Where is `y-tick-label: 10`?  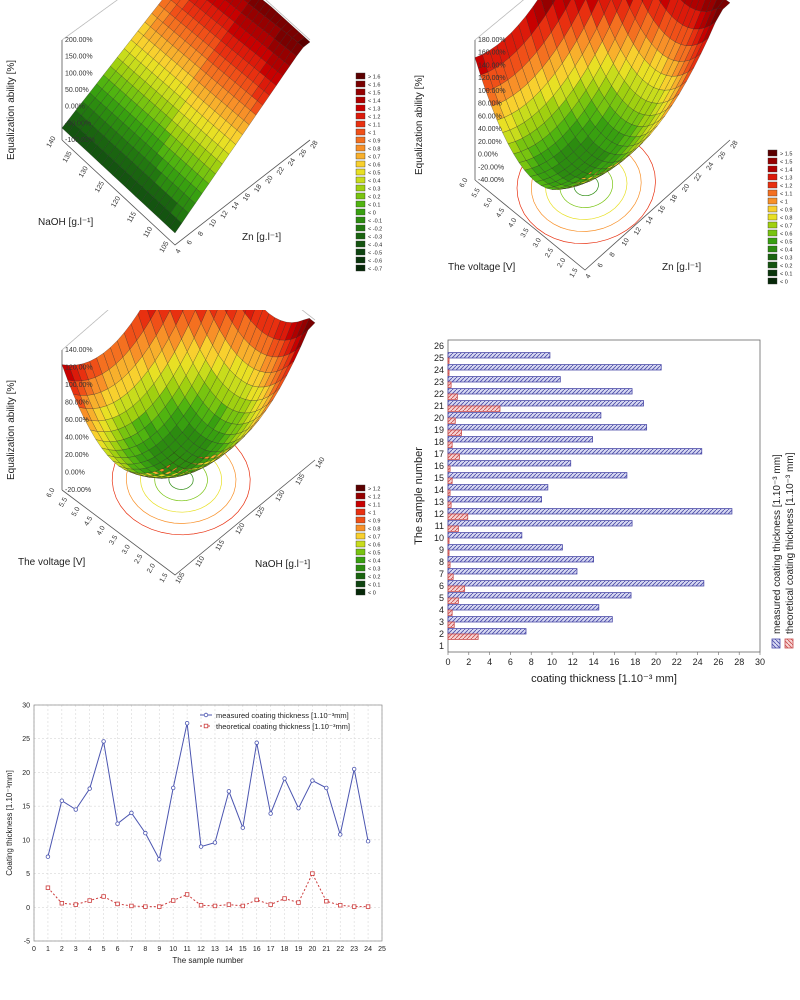 y-tick-label: 10 is located at coordinates (439, 538).